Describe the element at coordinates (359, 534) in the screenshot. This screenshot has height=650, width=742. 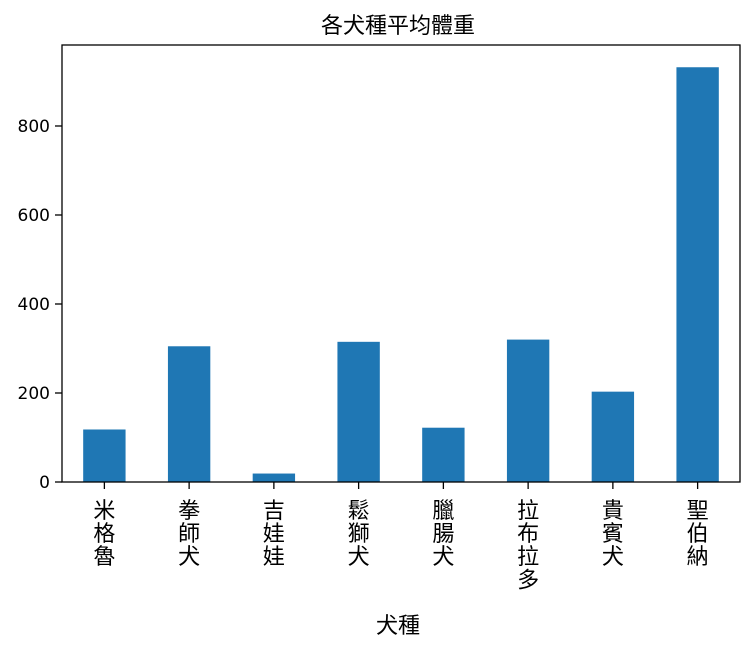
I see `x-tick-label: 鬆獅犬` at that location.